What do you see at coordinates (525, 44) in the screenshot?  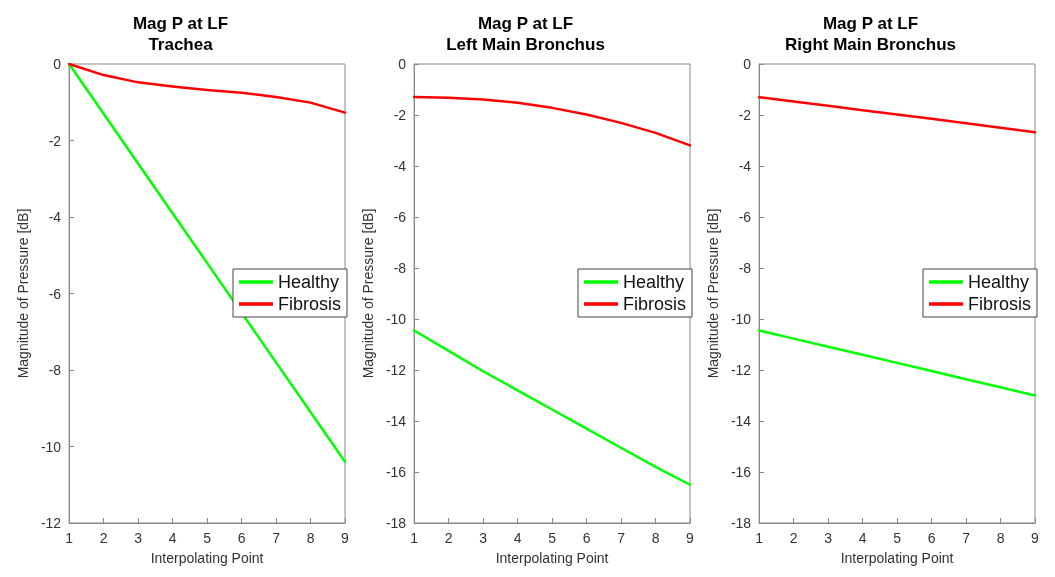 I see `chart-subtitle: Left Main Bronchus` at bounding box center [525, 44].